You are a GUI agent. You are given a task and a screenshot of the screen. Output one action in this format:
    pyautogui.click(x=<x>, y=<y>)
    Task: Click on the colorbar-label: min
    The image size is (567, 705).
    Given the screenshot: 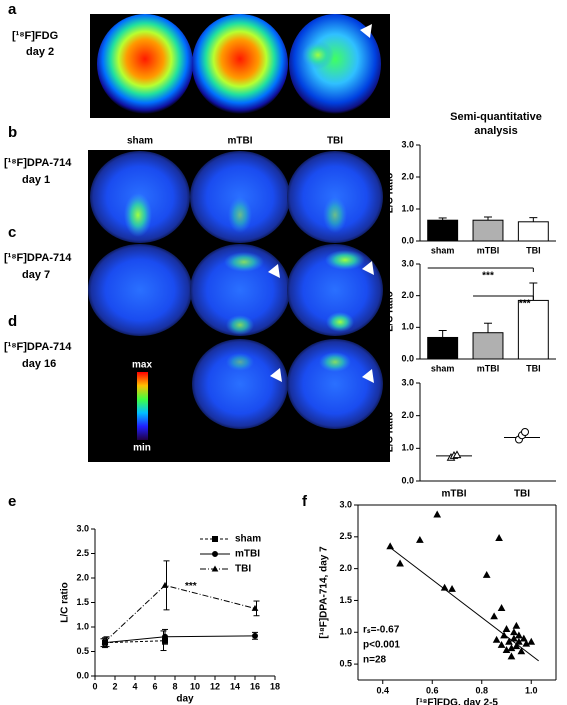 What is the action you would take?
    pyautogui.click(x=142, y=448)
    